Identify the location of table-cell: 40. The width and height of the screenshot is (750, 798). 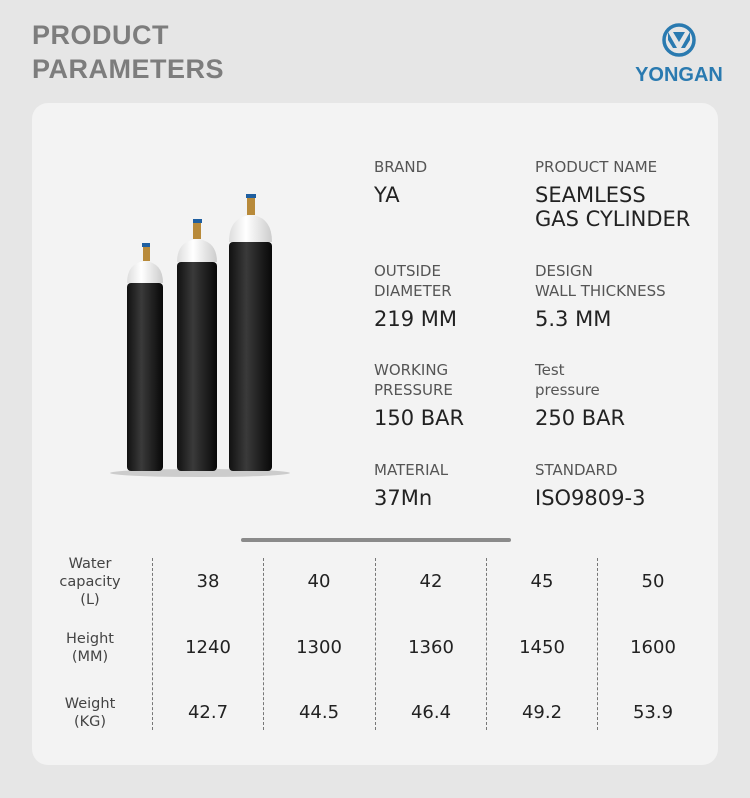
(319, 581).